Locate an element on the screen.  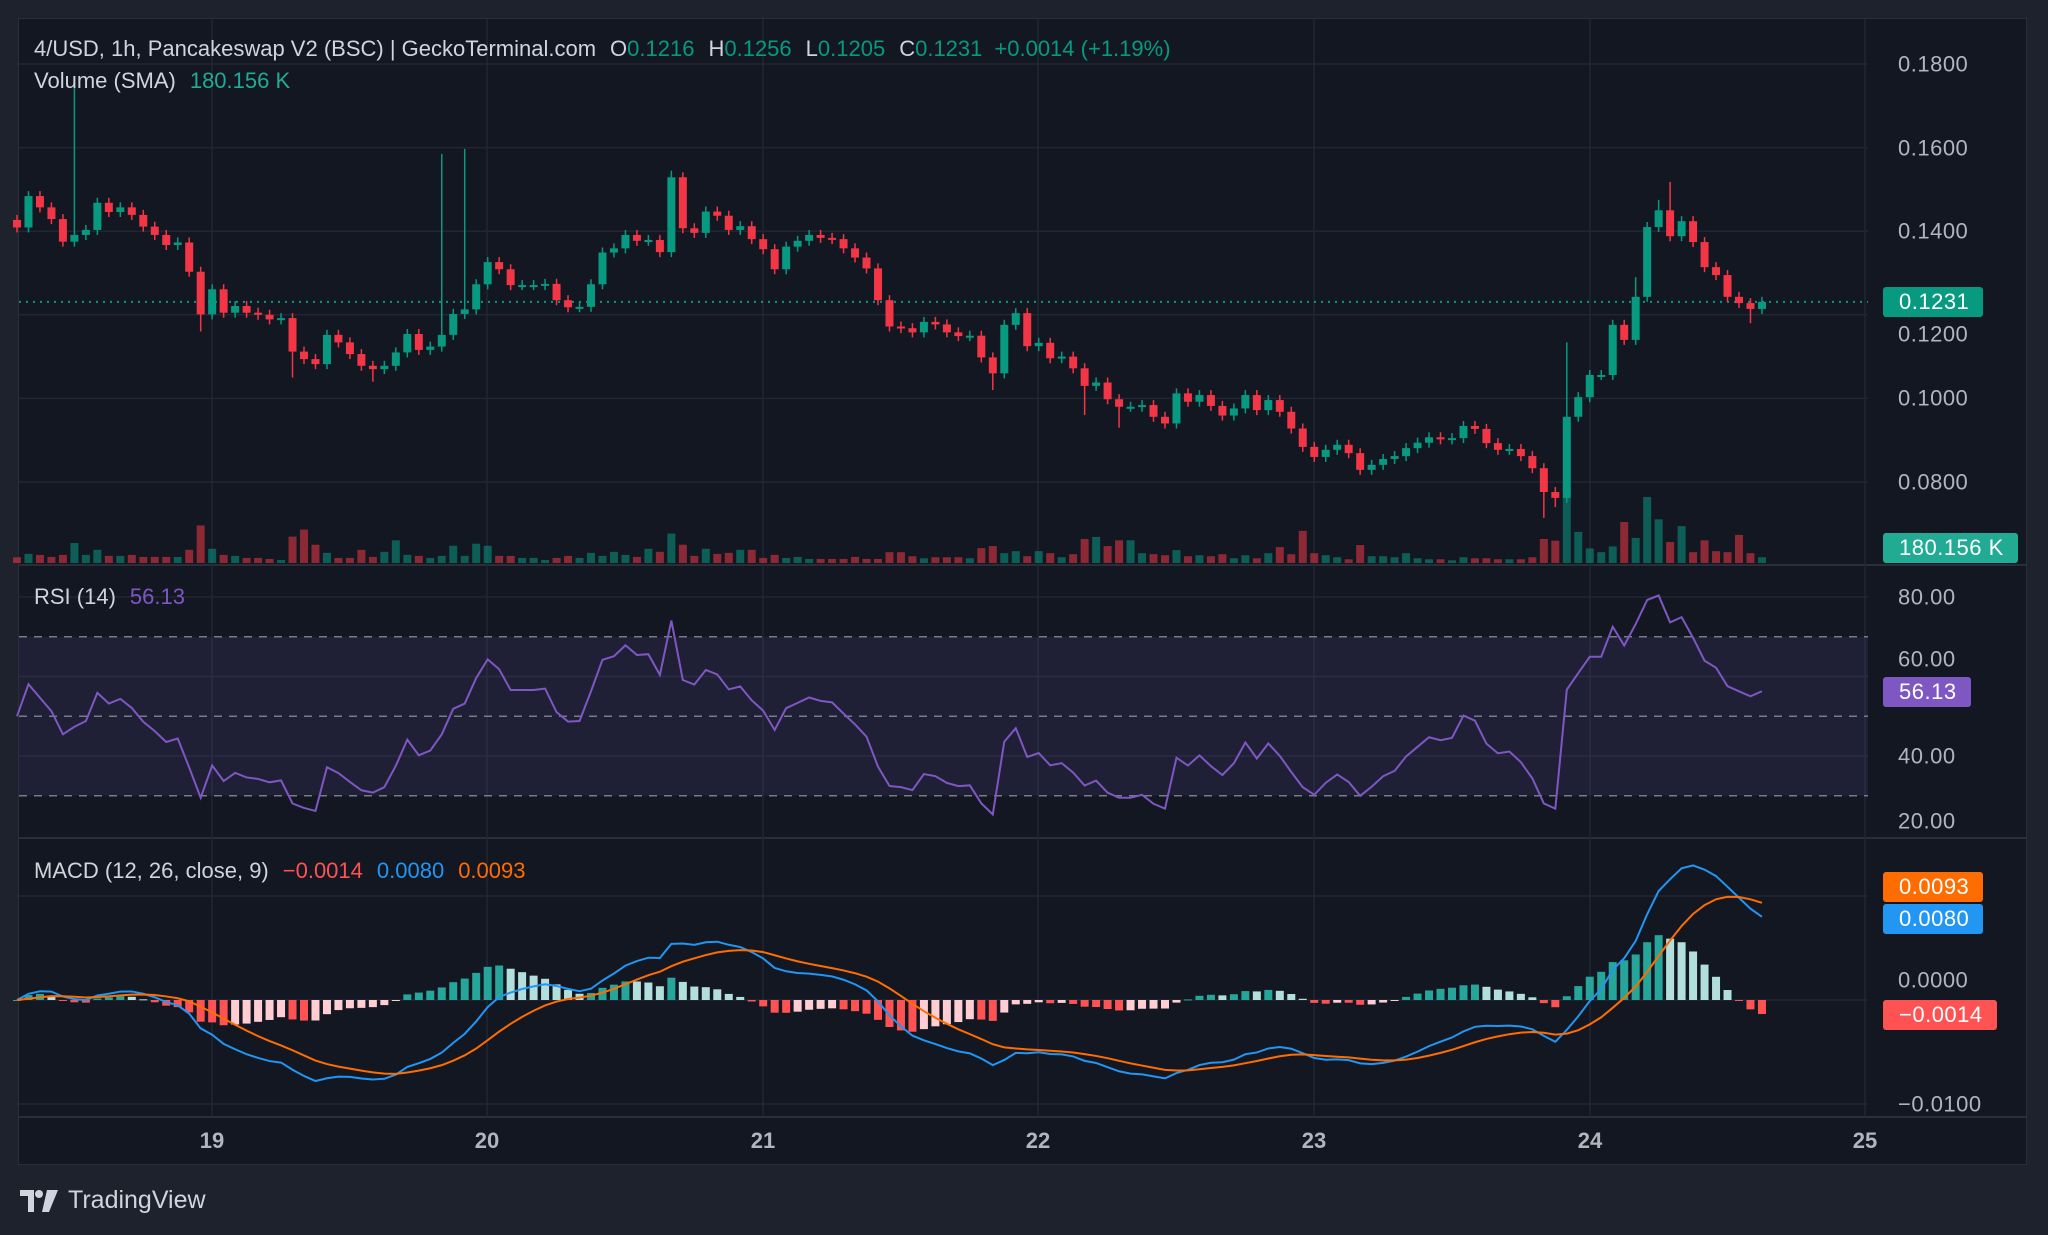
time-tick: 19 is located at coordinates (212, 1140).